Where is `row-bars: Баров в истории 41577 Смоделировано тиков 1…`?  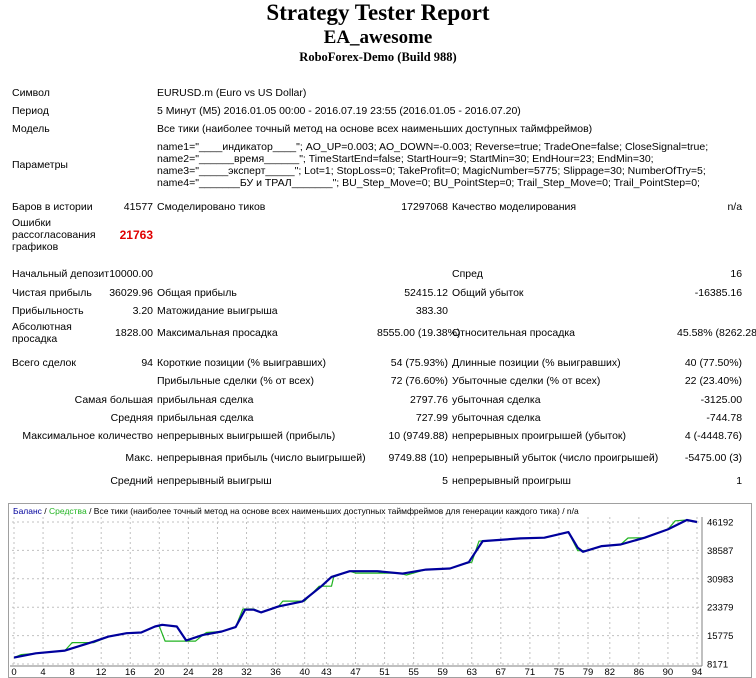
row-bars: Баров в истории 41577 Смоделировано тиков 1… is located at coordinates (377, 207).